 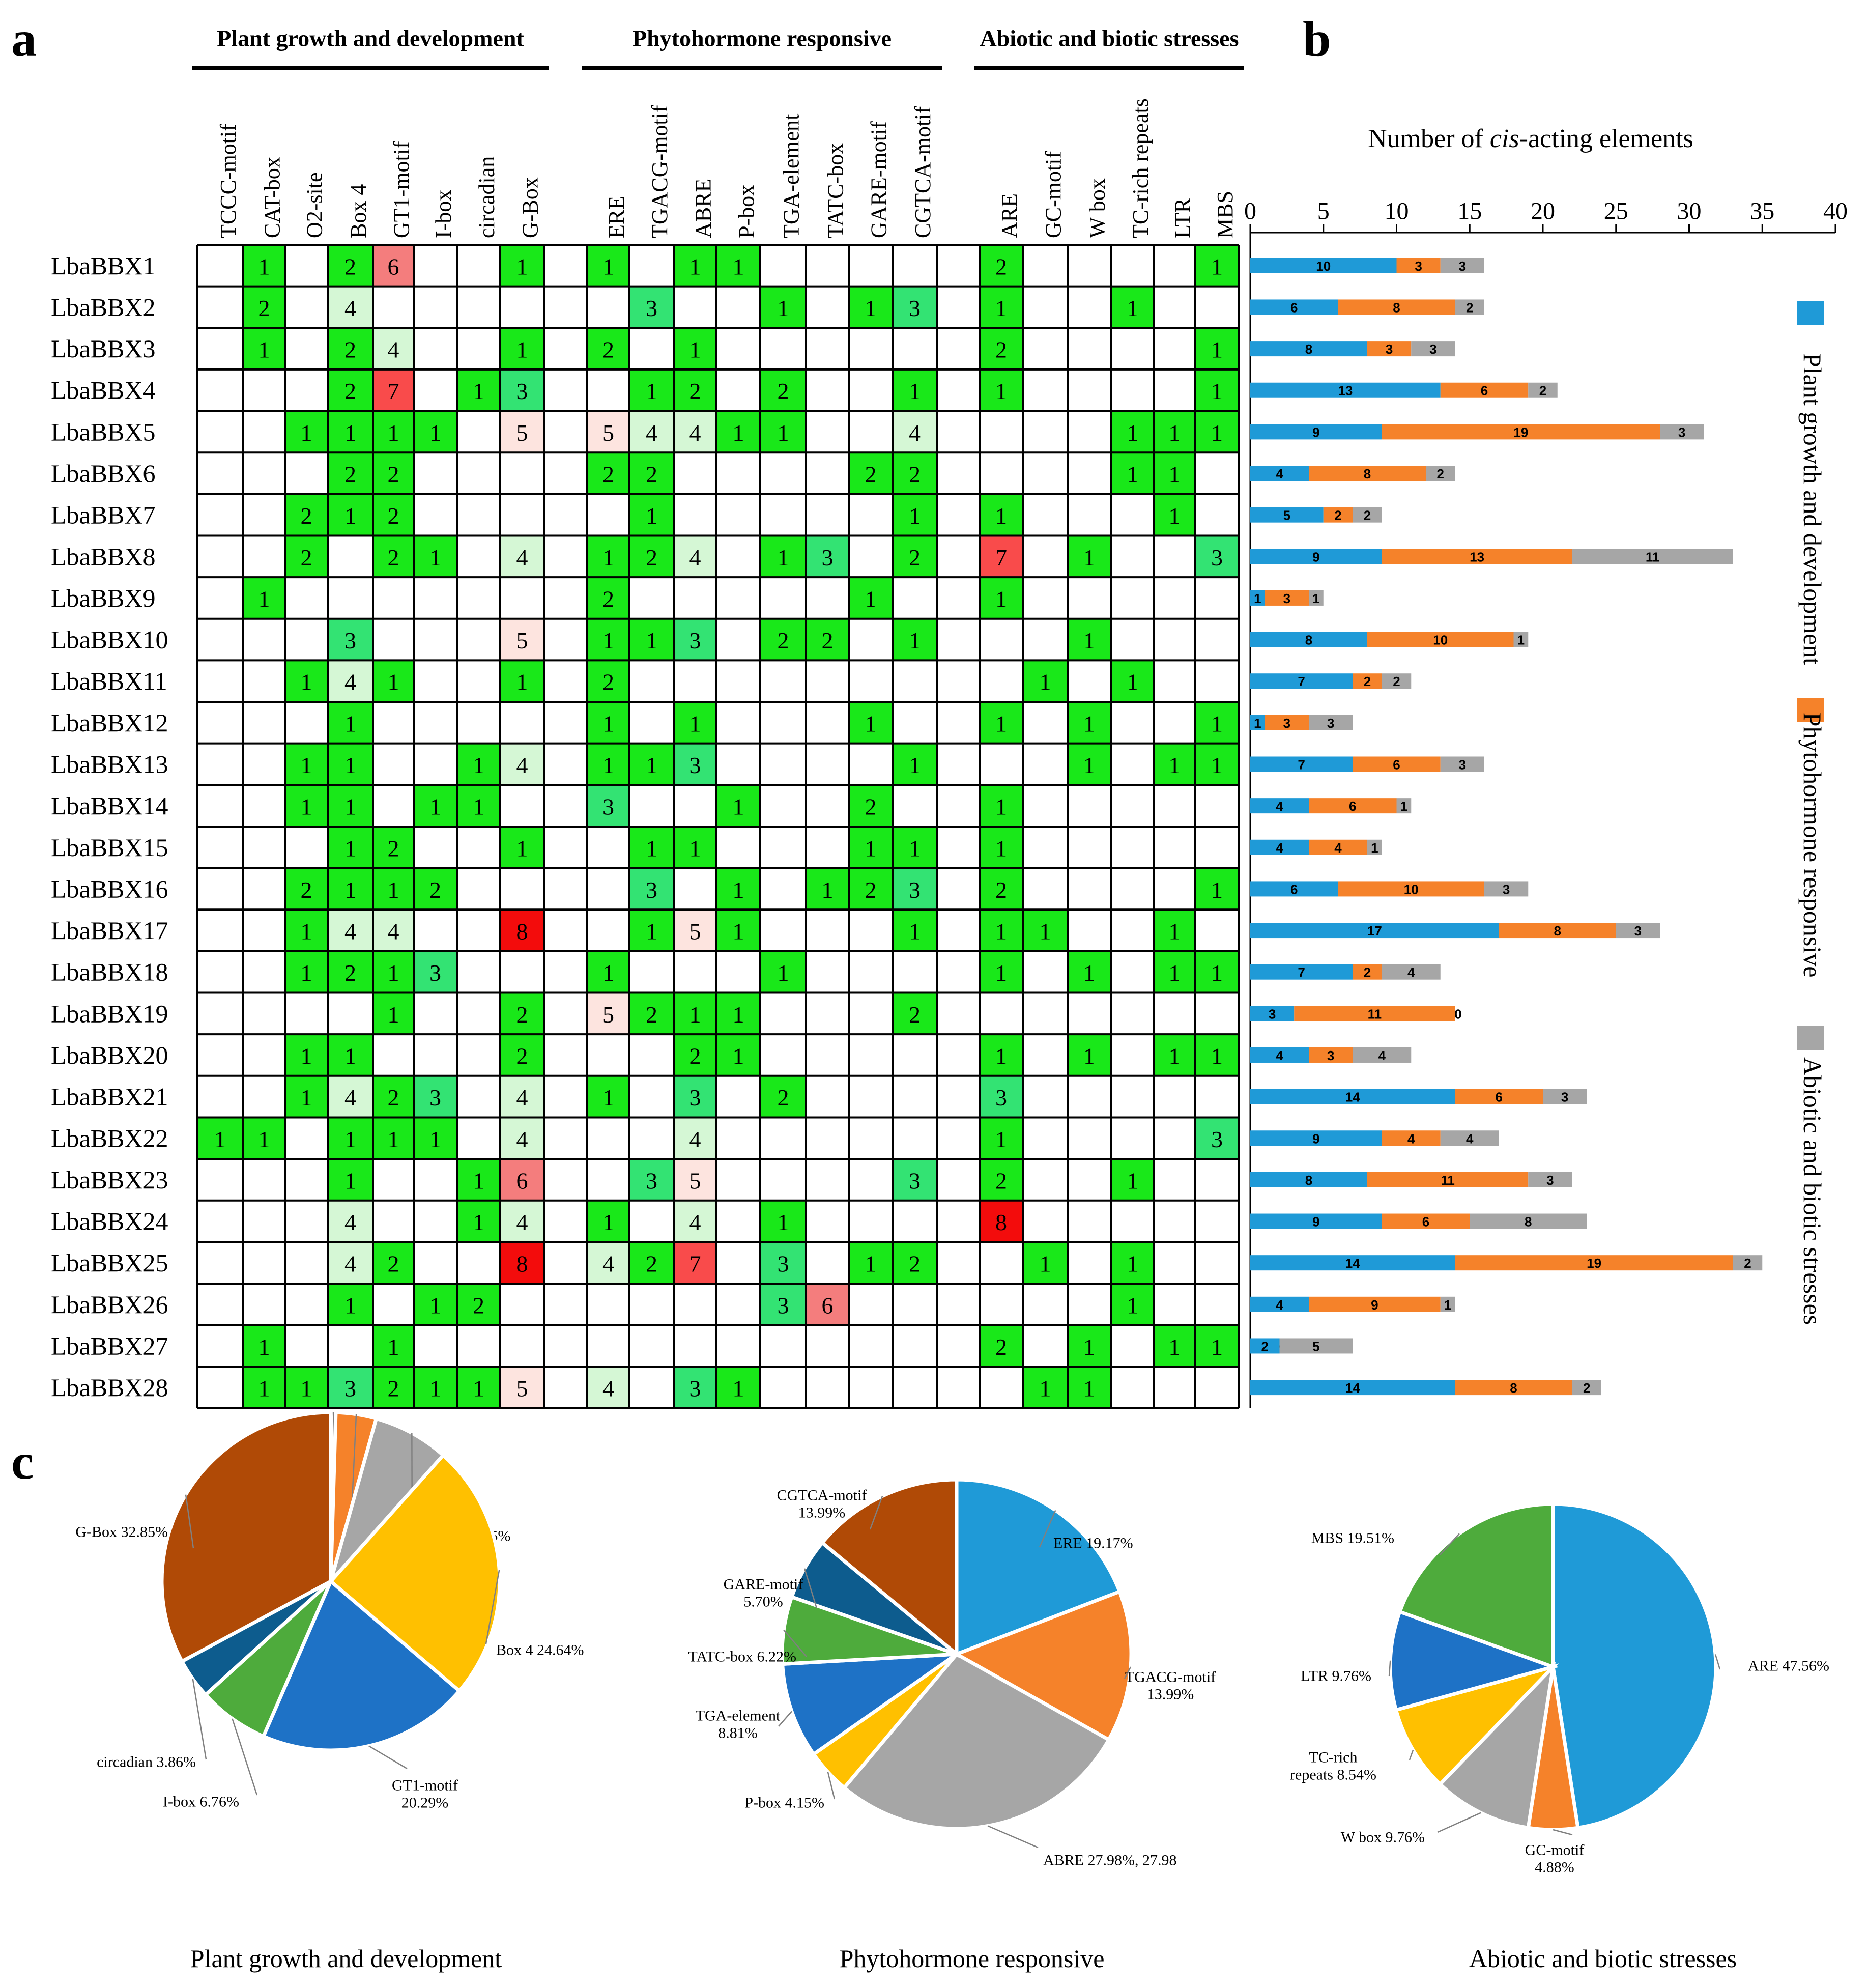 I want to click on gene-label-LbaBBX20: LbaBBX20, so click(x=109, y=1055).